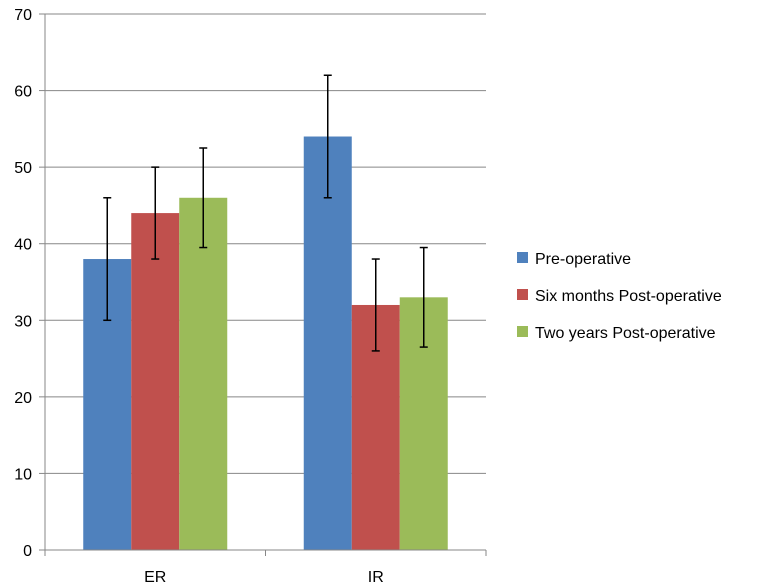 The width and height of the screenshot is (762, 588). What do you see at coordinates (27, 551) in the screenshot?
I see `y-tick-label: 0` at bounding box center [27, 551].